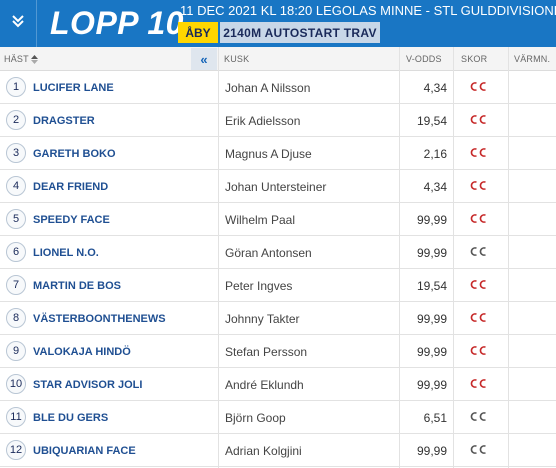 The image size is (556, 468). What do you see at coordinates (36, 23) in the screenshot?
I see `header-divider` at bounding box center [36, 23].